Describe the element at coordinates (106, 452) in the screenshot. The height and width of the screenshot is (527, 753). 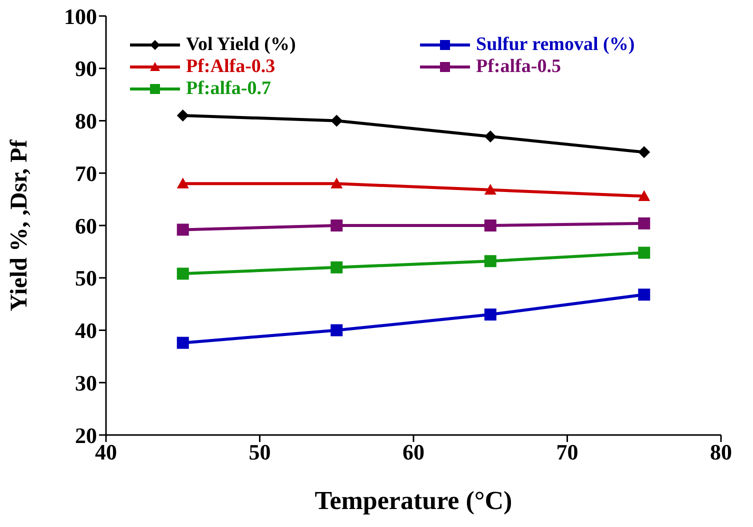
I see `x-tick-label: 40` at that location.